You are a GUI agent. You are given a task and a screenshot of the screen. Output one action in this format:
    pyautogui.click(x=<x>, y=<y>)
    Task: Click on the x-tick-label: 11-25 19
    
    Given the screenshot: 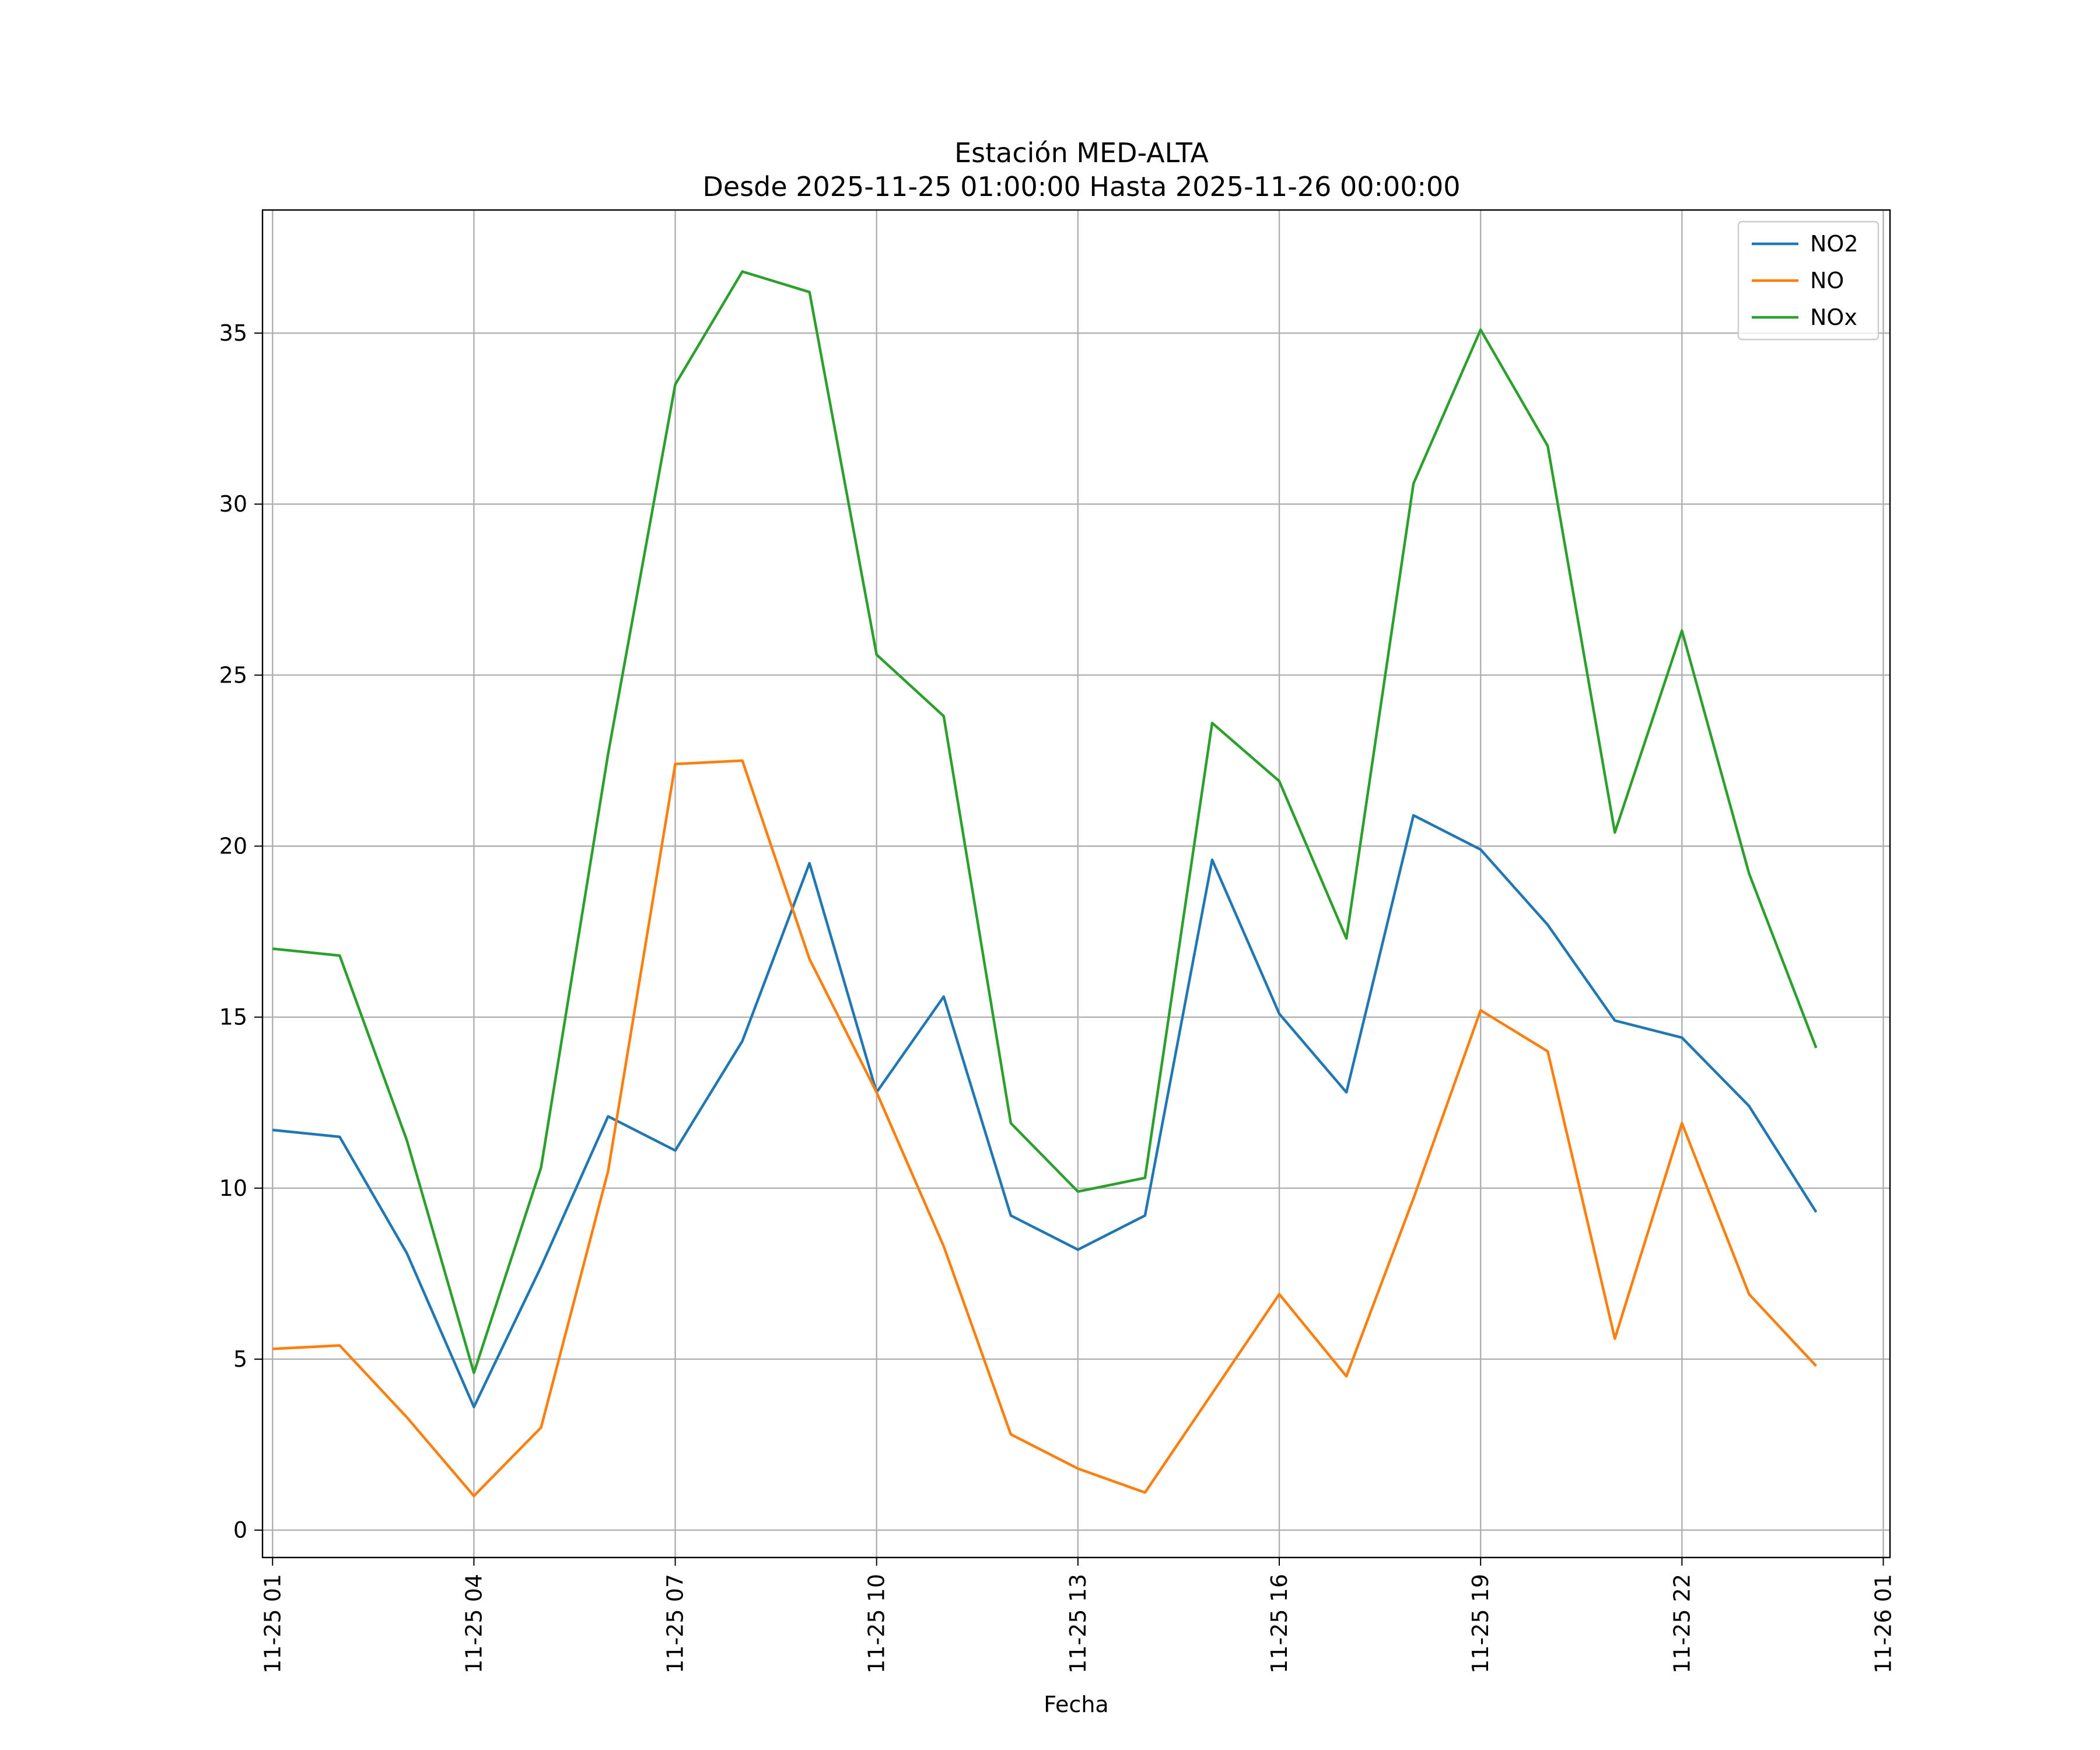 What is the action you would take?
    pyautogui.click(x=1480, y=1624)
    